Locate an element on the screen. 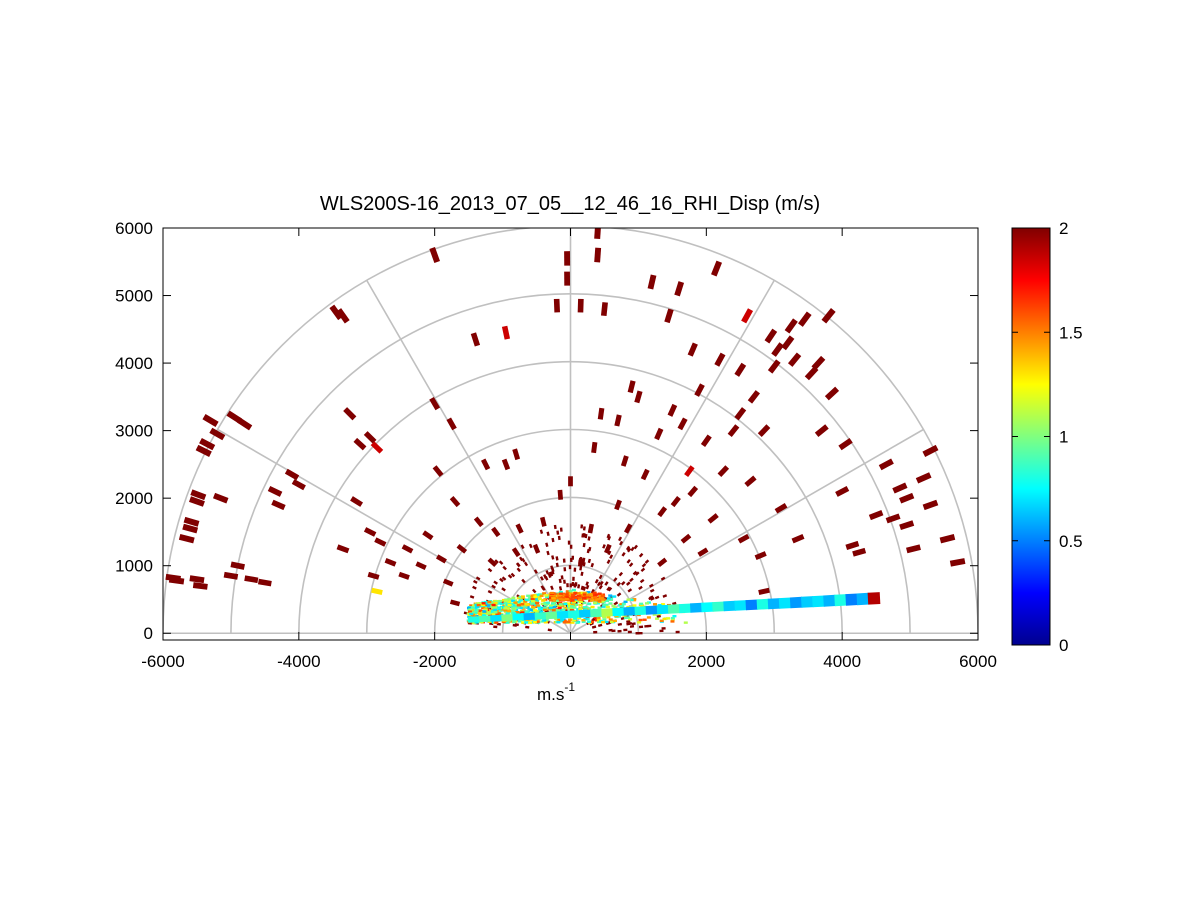 This screenshot has width=1201, height=901. grid-spoke is located at coordinates (672, 456).